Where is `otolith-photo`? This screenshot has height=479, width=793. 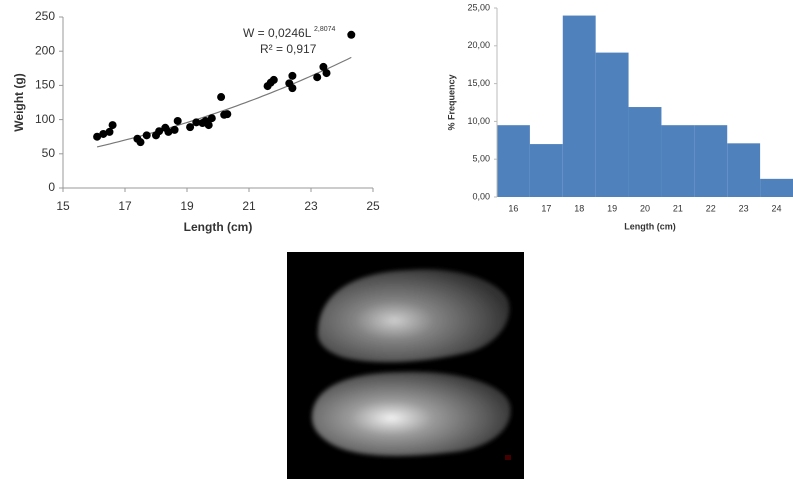 otolith-photo is located at coordinates (405, 365).